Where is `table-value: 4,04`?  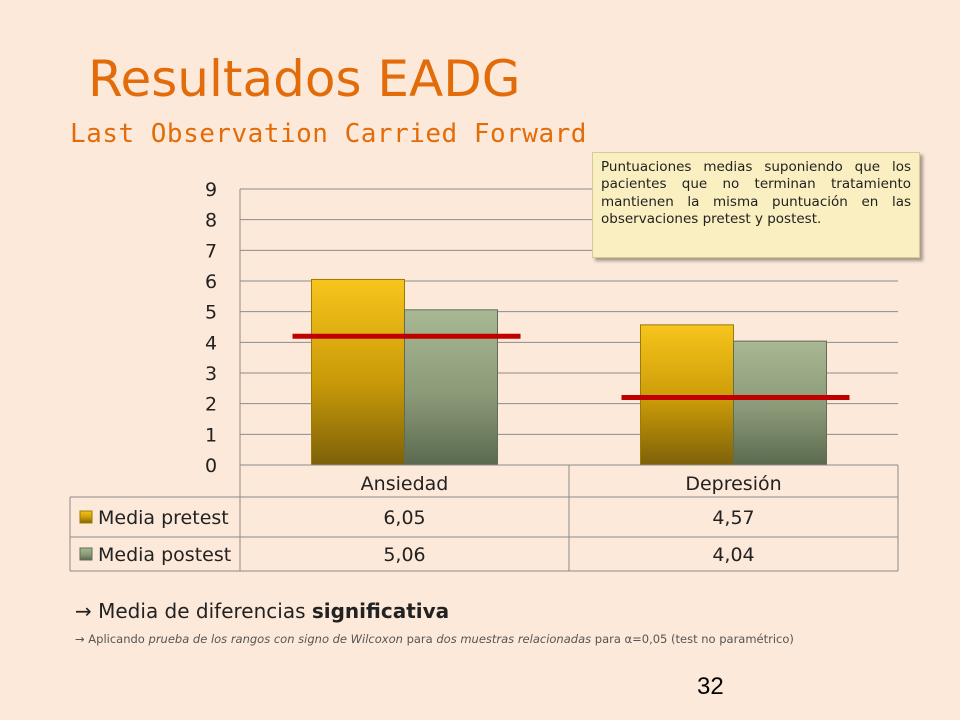
table-value: 4,04 is located at coordinates (733, 555).